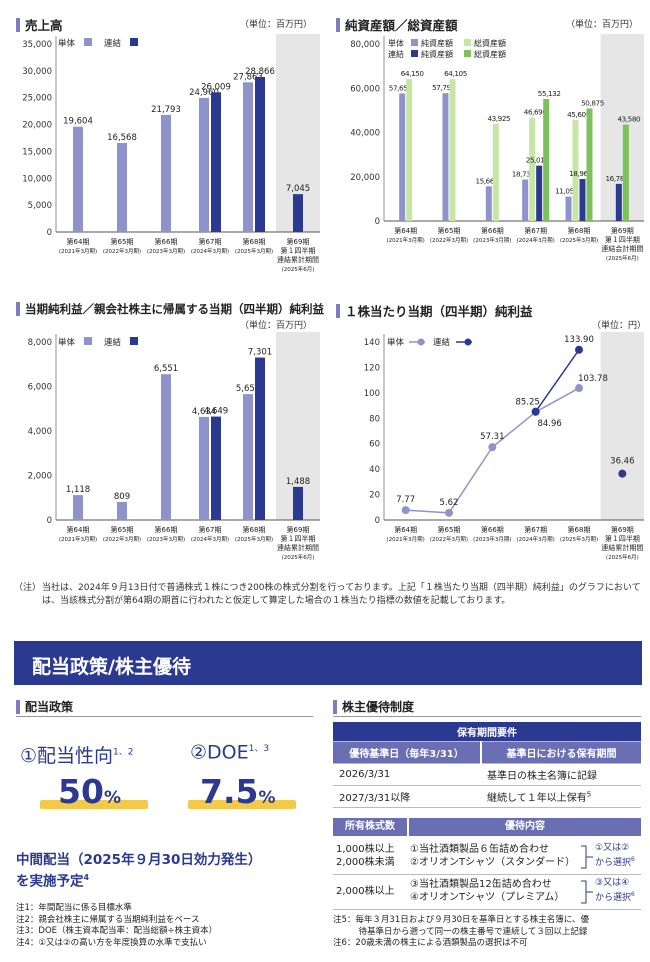 The width and height of the screenshot is (650, 962). What do you see at coordinates (619, 326) in the screenshot?
I see `chart4-unit: （単位：円）` at bounding box center [619, 326].